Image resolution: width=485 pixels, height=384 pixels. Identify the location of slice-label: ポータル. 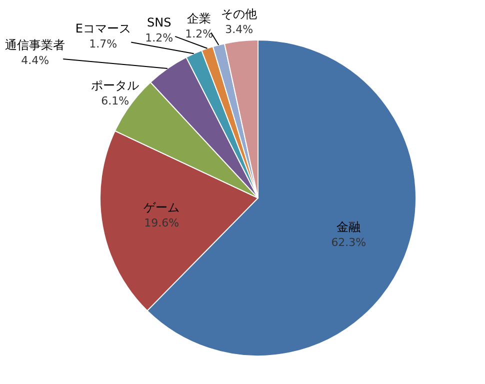
(115, 85).